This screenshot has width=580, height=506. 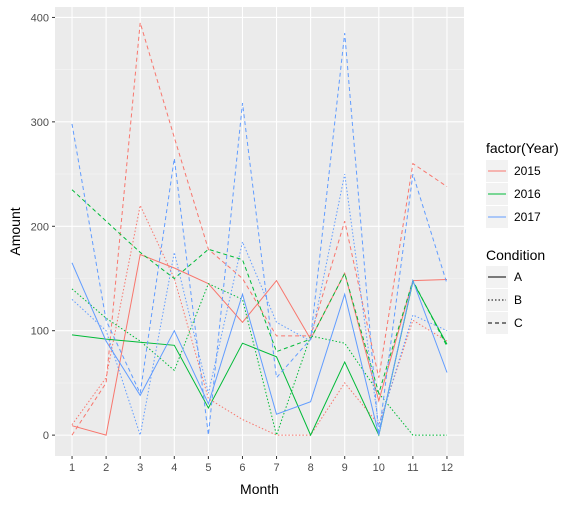 What do you see at coordinates (527, 171) in the screenshot?
I see `color-legend-label: 2015` at bounding box center [527, 171].